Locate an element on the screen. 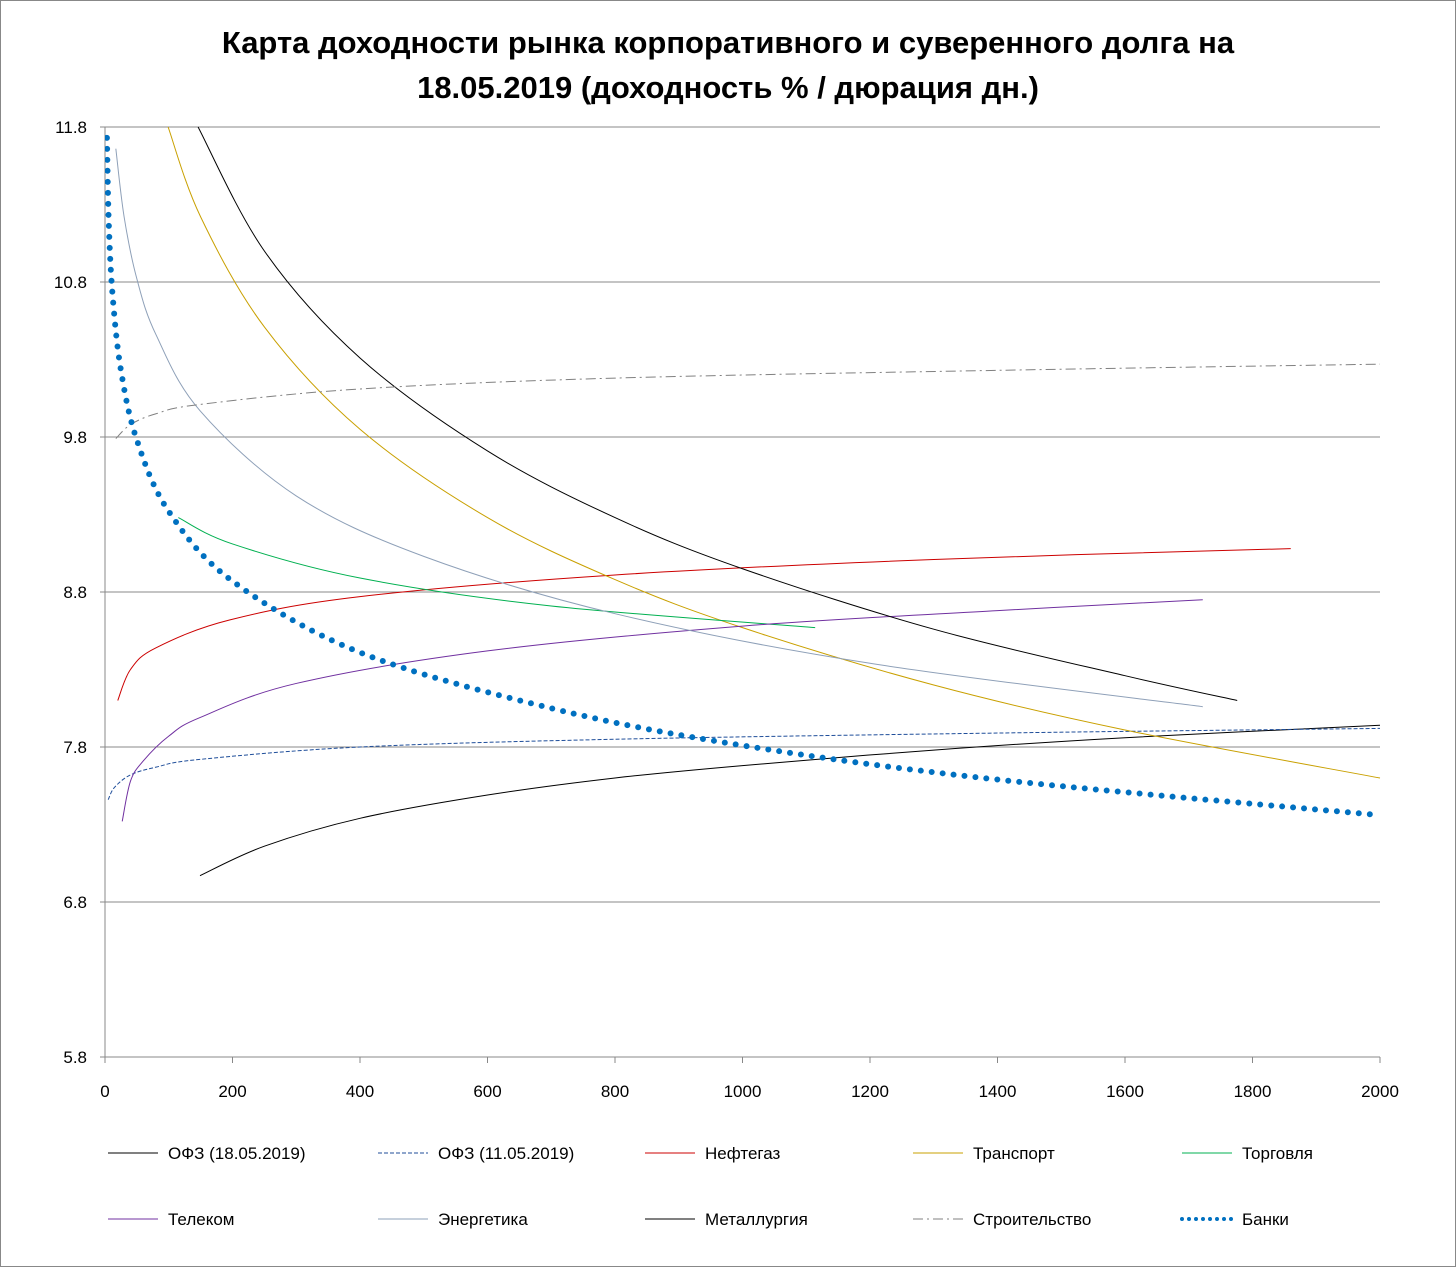  legend-label: Телеком is located at coordinates (201, 1219).